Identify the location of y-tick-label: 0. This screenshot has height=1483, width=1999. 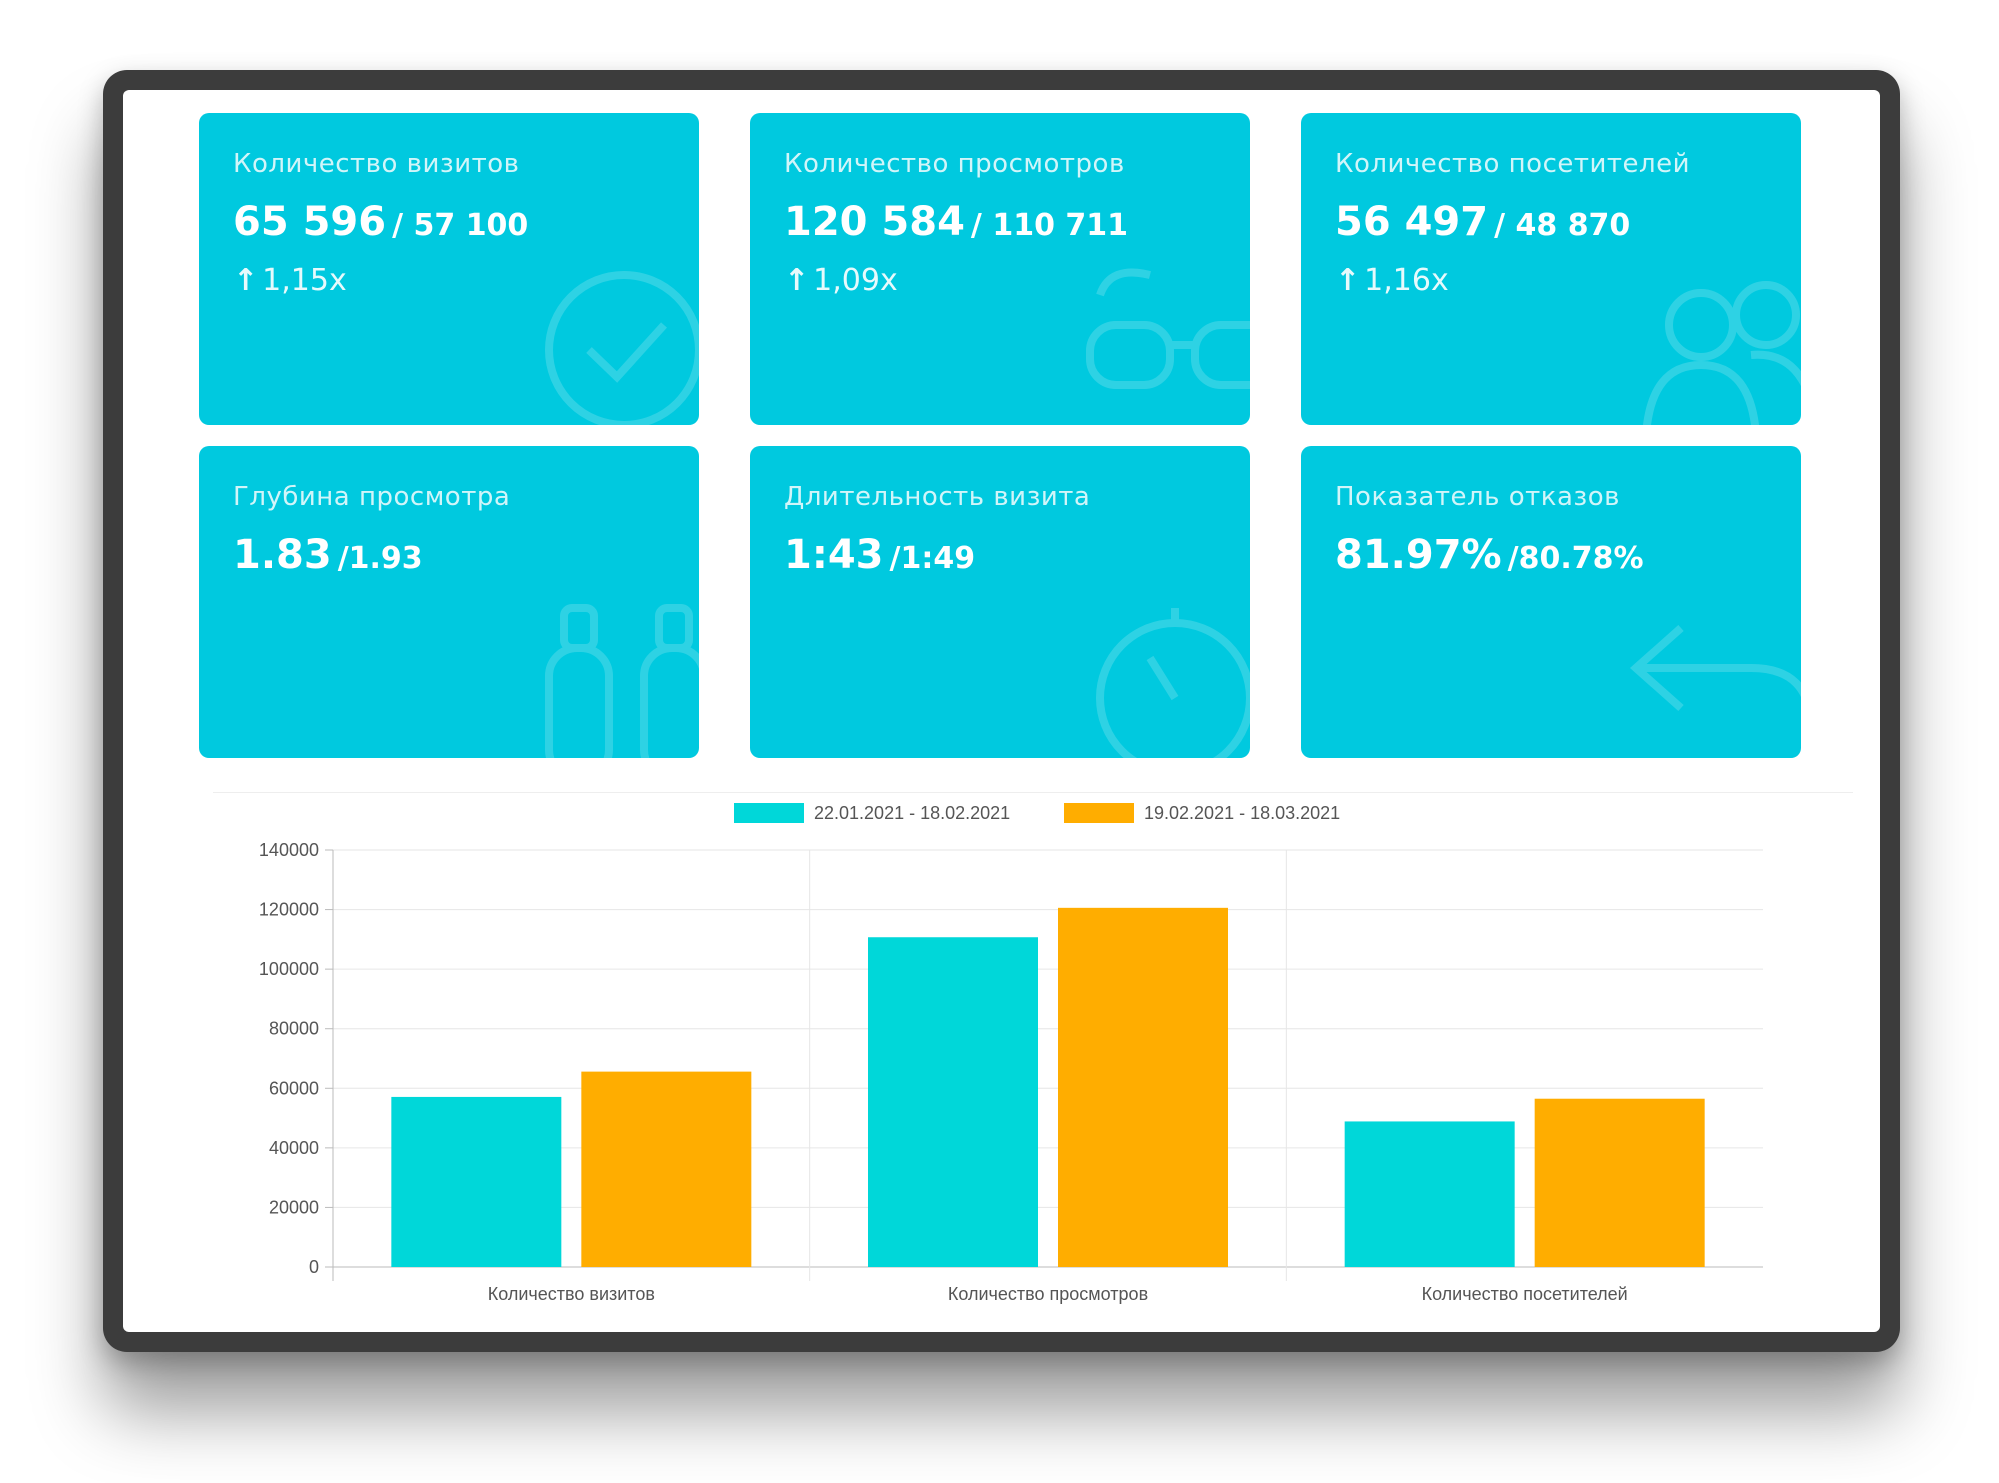
(314, 1267).